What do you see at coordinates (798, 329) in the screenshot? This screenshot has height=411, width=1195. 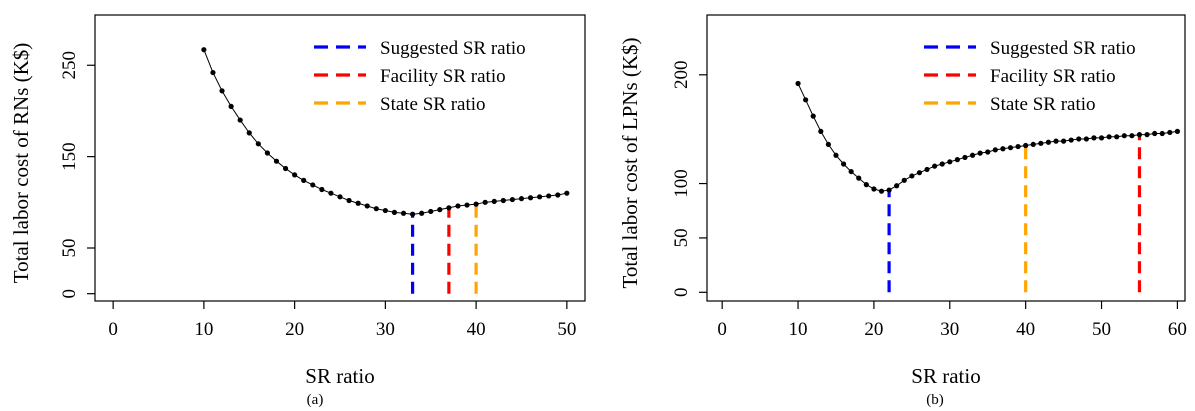 I see `x-tick-label: 10` at bounding box center [798, 329].